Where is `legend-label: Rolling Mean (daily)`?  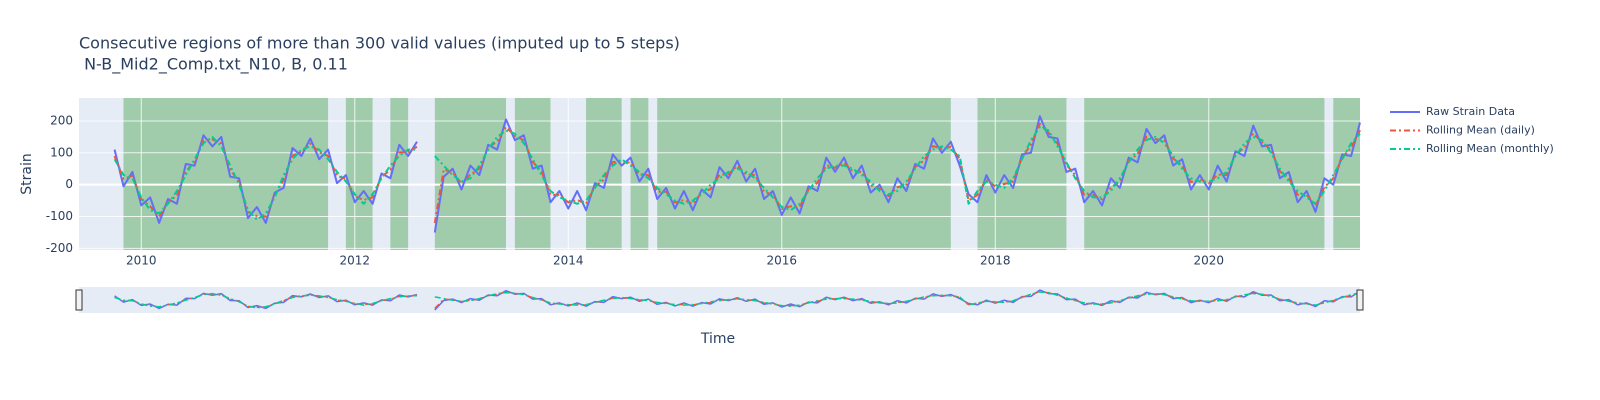 legend-label: Rolling Mean (daily) is located at coordinates (1480, 130).